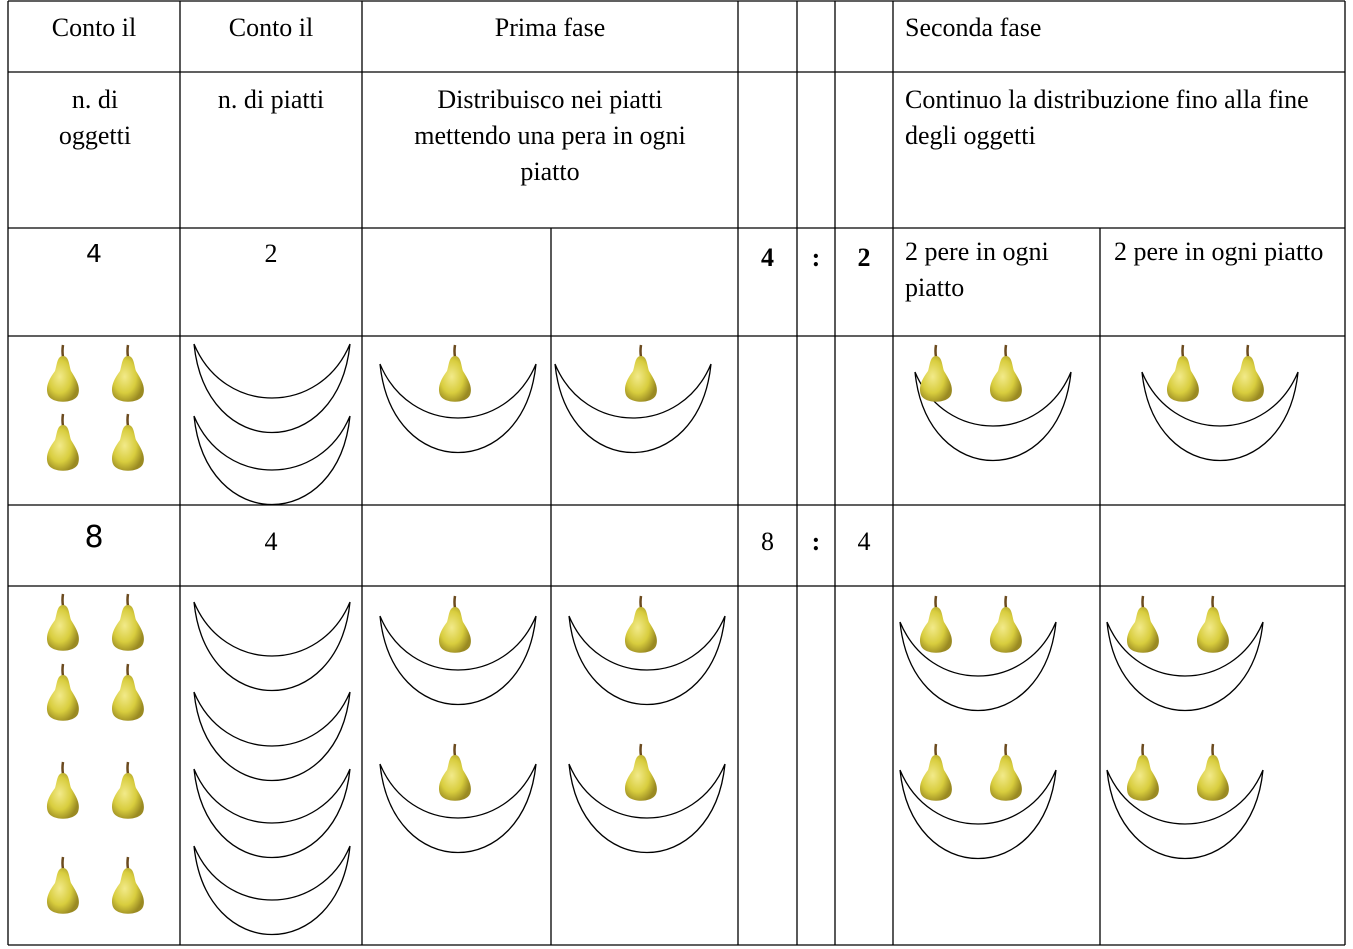  I want to click on description-cell: n. di oggetti, so click(95, 117).